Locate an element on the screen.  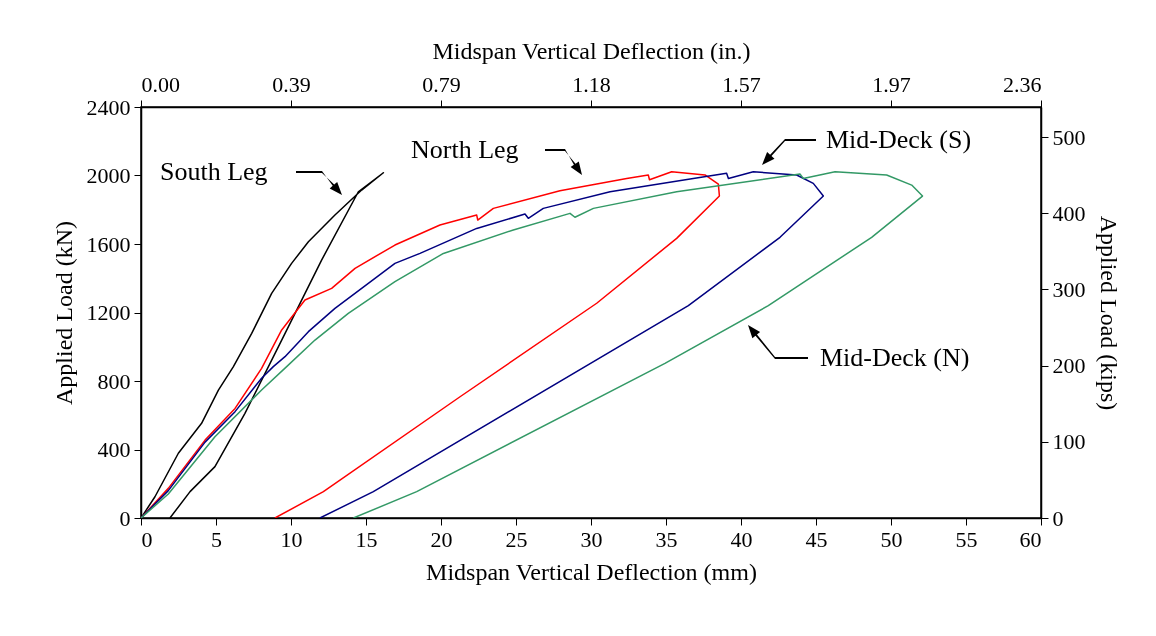
x-tick-label: 55 is located at coordinates (966, 539).